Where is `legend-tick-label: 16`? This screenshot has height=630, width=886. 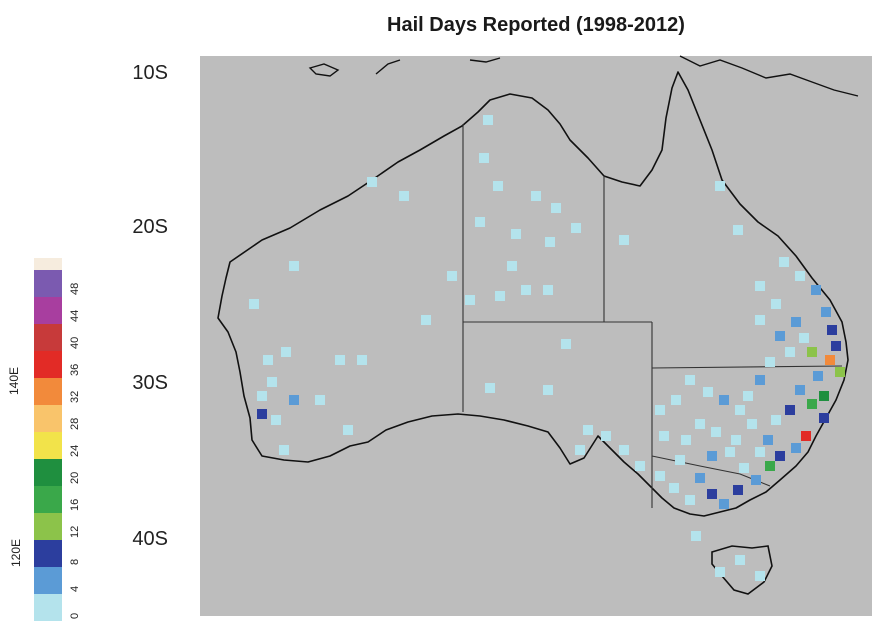 legend-tick-label: 16 is located at coordinates (75, 505).